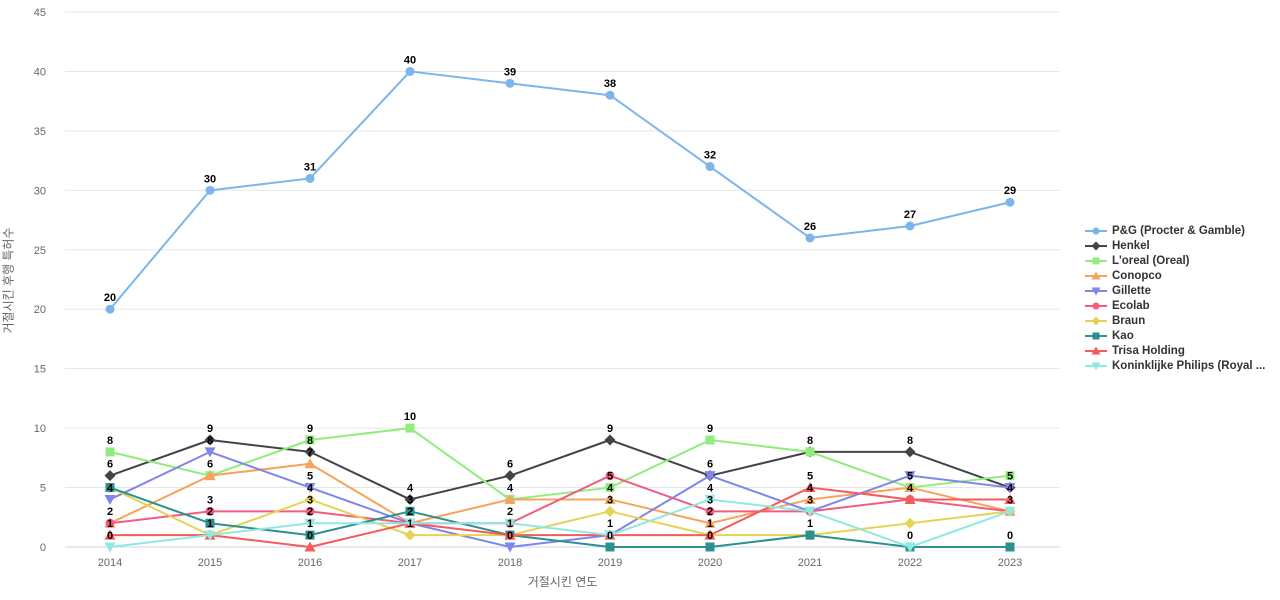 Image resolution: width=1280 pixels, height=600 pixels. I want to click on legend-item-5: Ecolab, so click(1175, 305).